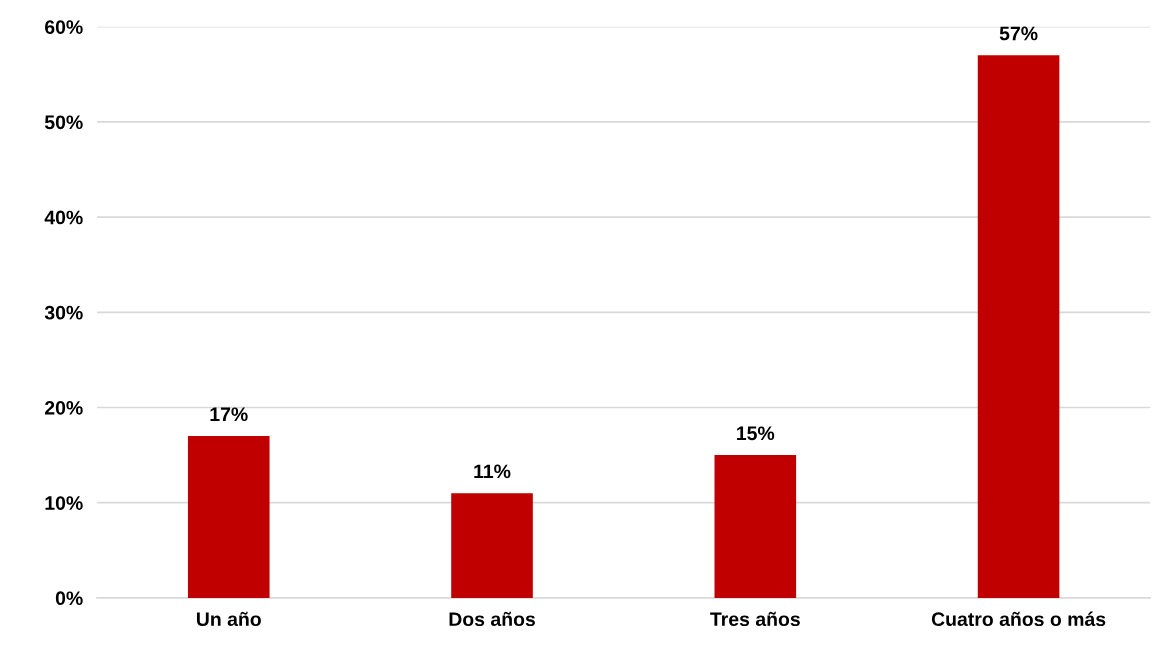 This screenshot has height=652, width=1156. Describe the element at coordinates (756, 433) in the screenshot. I see `data-label: 15%` at that location.